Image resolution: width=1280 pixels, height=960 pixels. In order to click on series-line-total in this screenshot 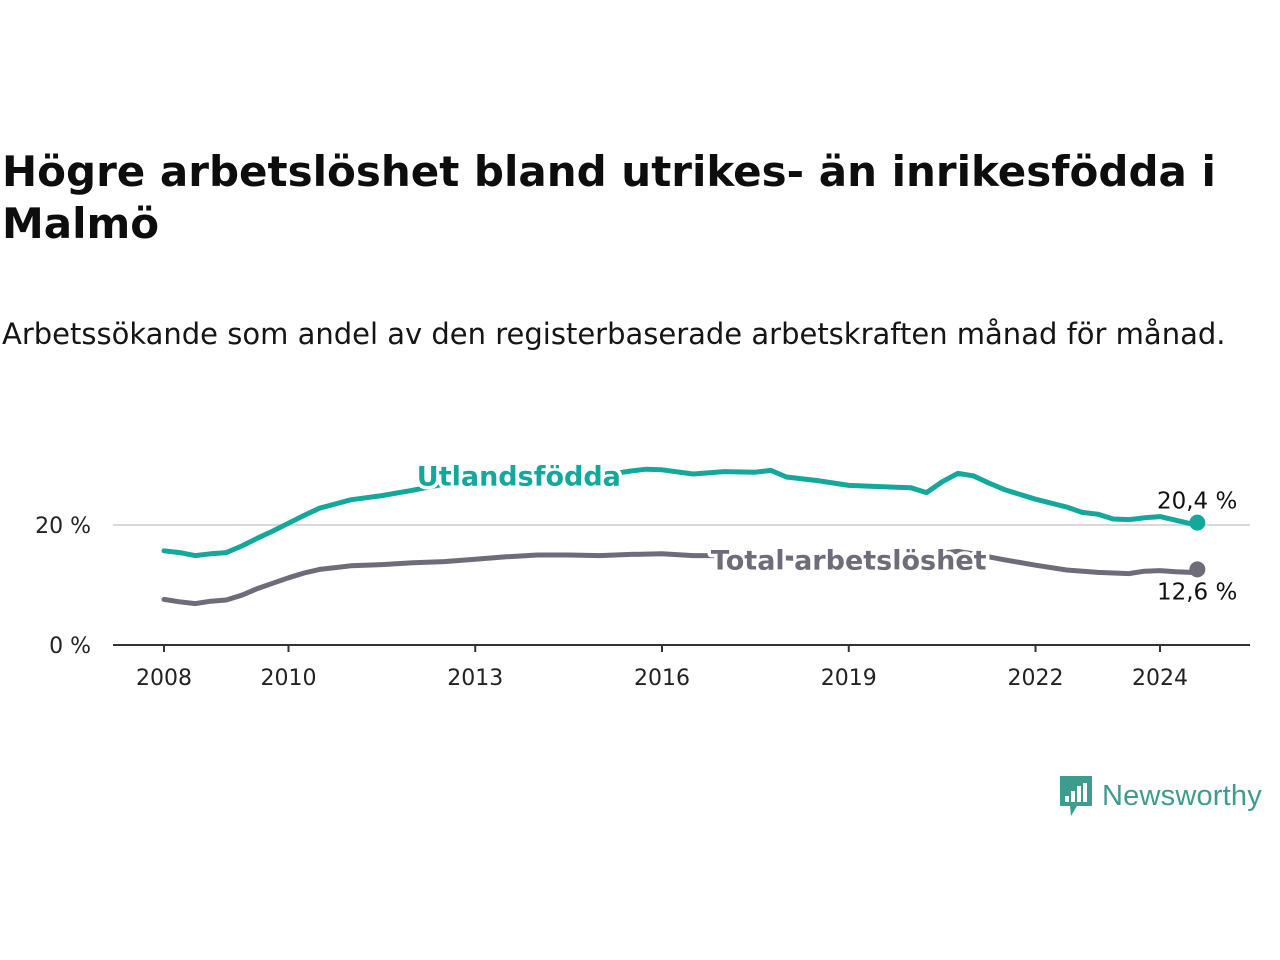, I will do `click(680, 577)`.